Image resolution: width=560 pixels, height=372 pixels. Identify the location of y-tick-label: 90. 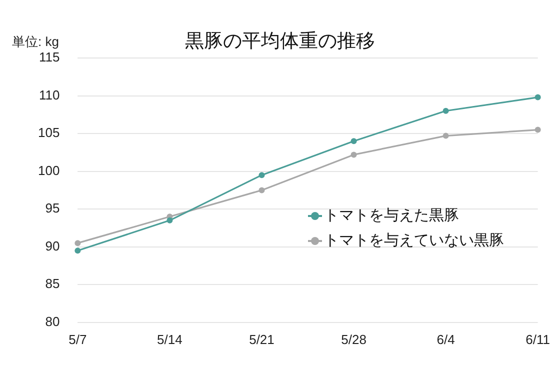
(52, 246).